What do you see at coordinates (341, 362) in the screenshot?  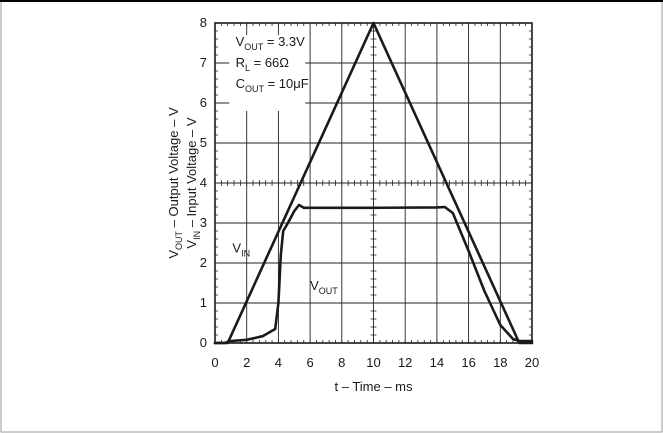 I see `x-tick-label: 8` at bounding box center [341, 362].